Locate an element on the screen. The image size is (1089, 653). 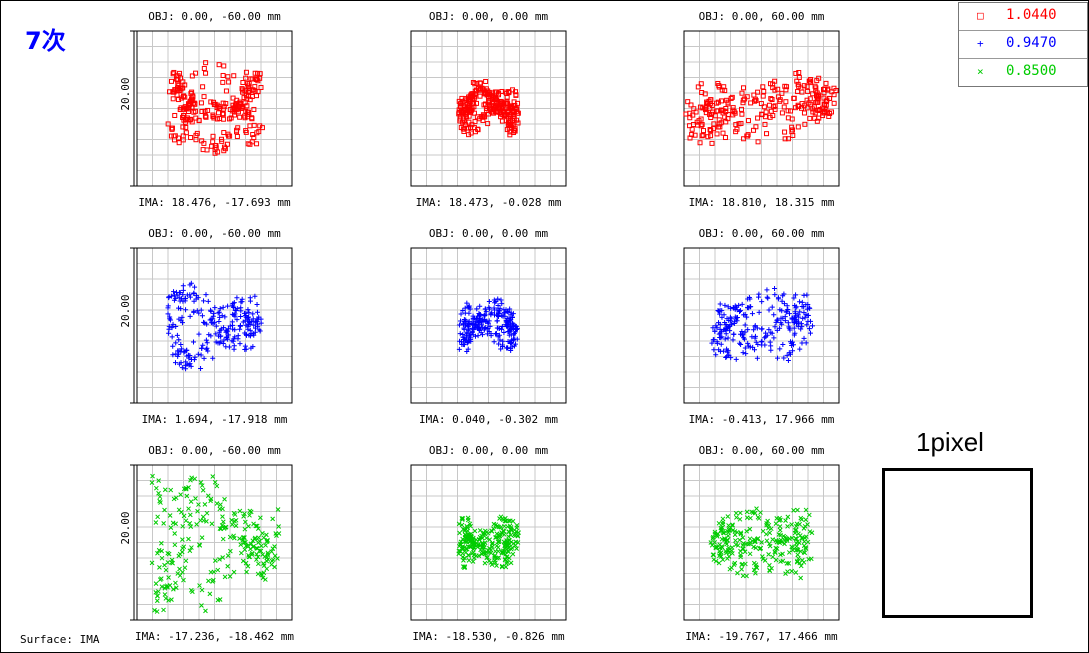
spot-panel: OBJ: 0.00, 0.00 mm IMA: 0.040, -0.302 mm is located at coordinates (488, 326).